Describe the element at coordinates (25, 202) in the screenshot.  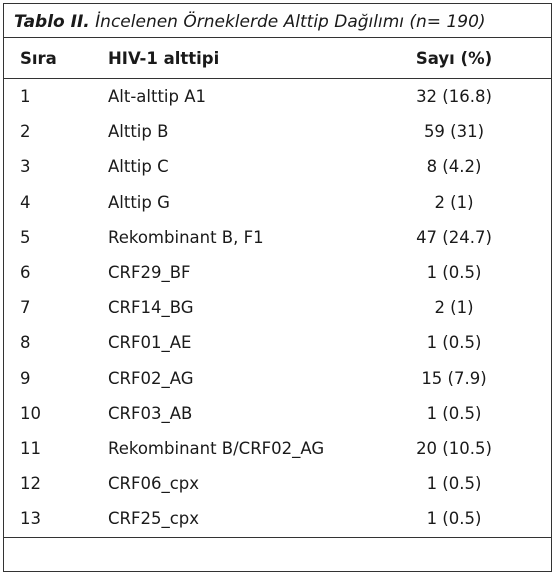
I see `row-number: 4` at that location.